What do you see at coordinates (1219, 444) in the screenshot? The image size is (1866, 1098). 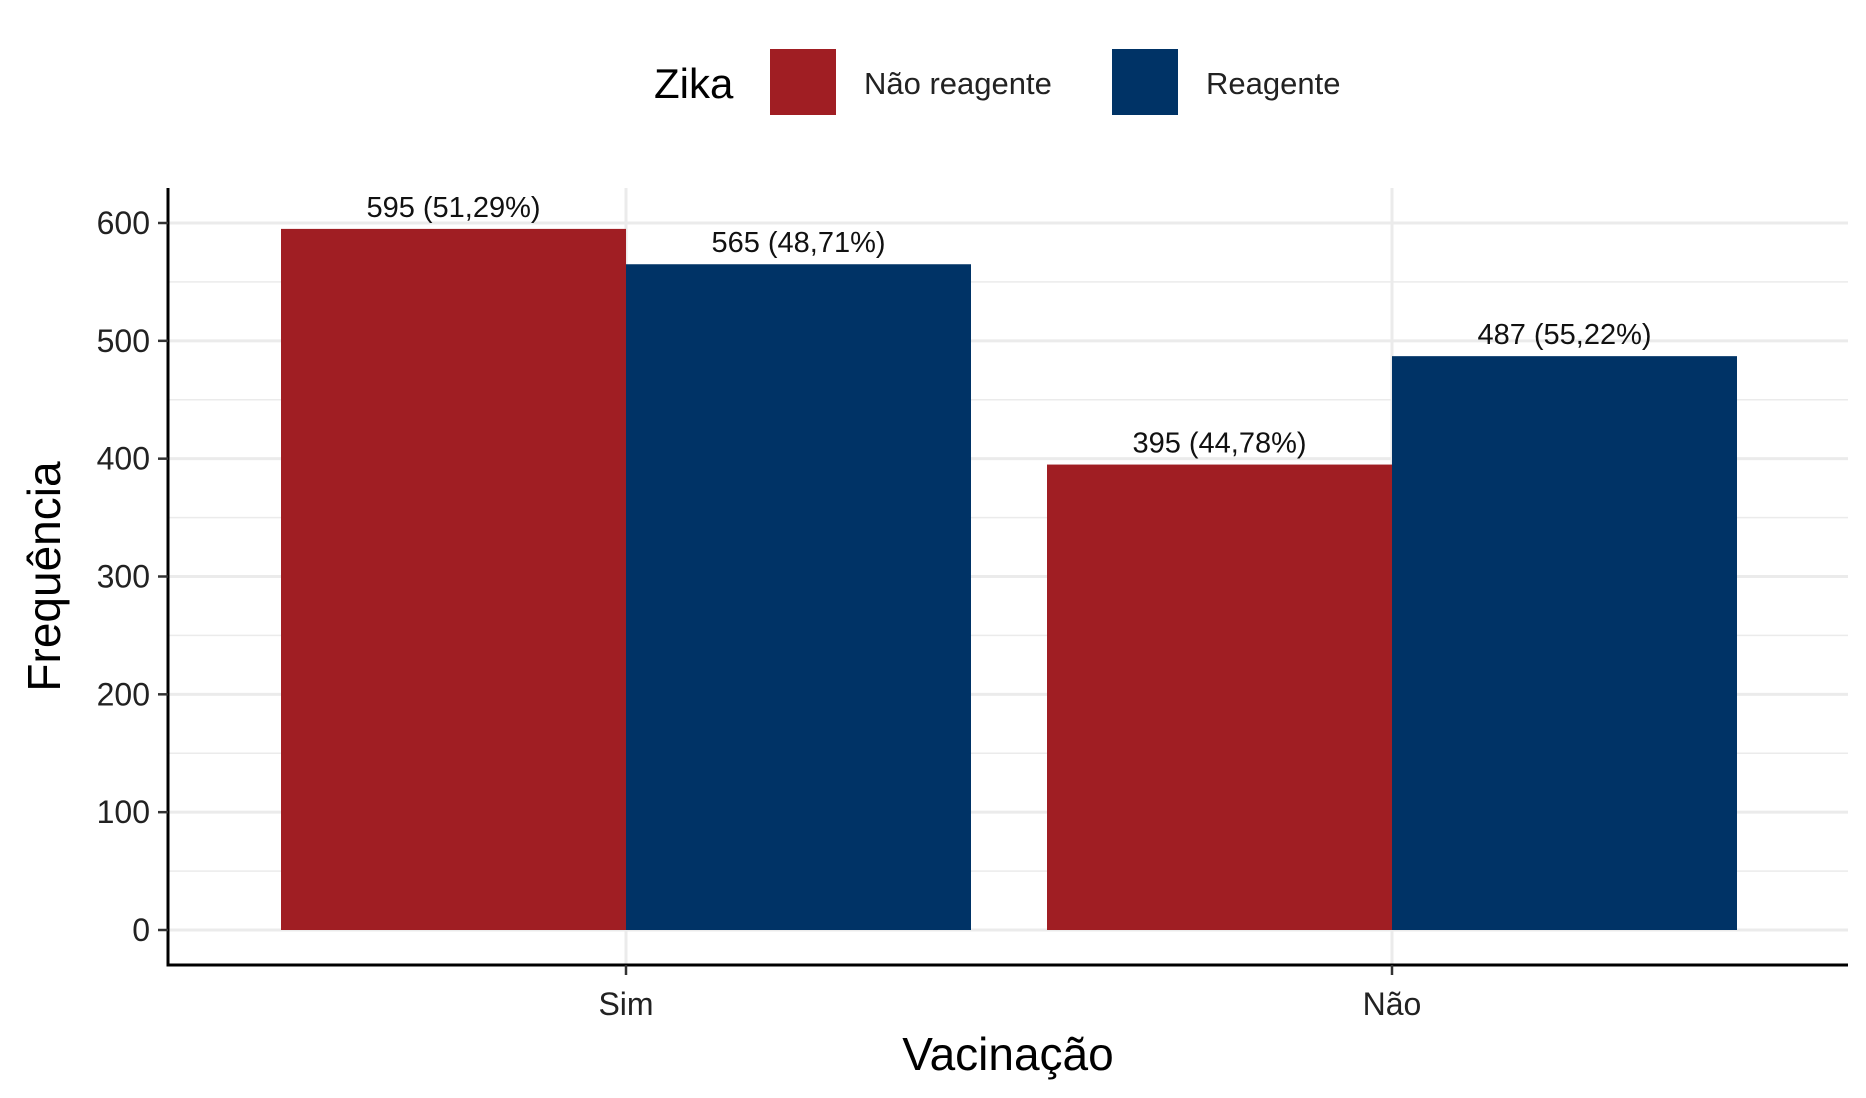 I see `bar-data-label: 395 (44,78%)` at bounding box center [1219, 444].